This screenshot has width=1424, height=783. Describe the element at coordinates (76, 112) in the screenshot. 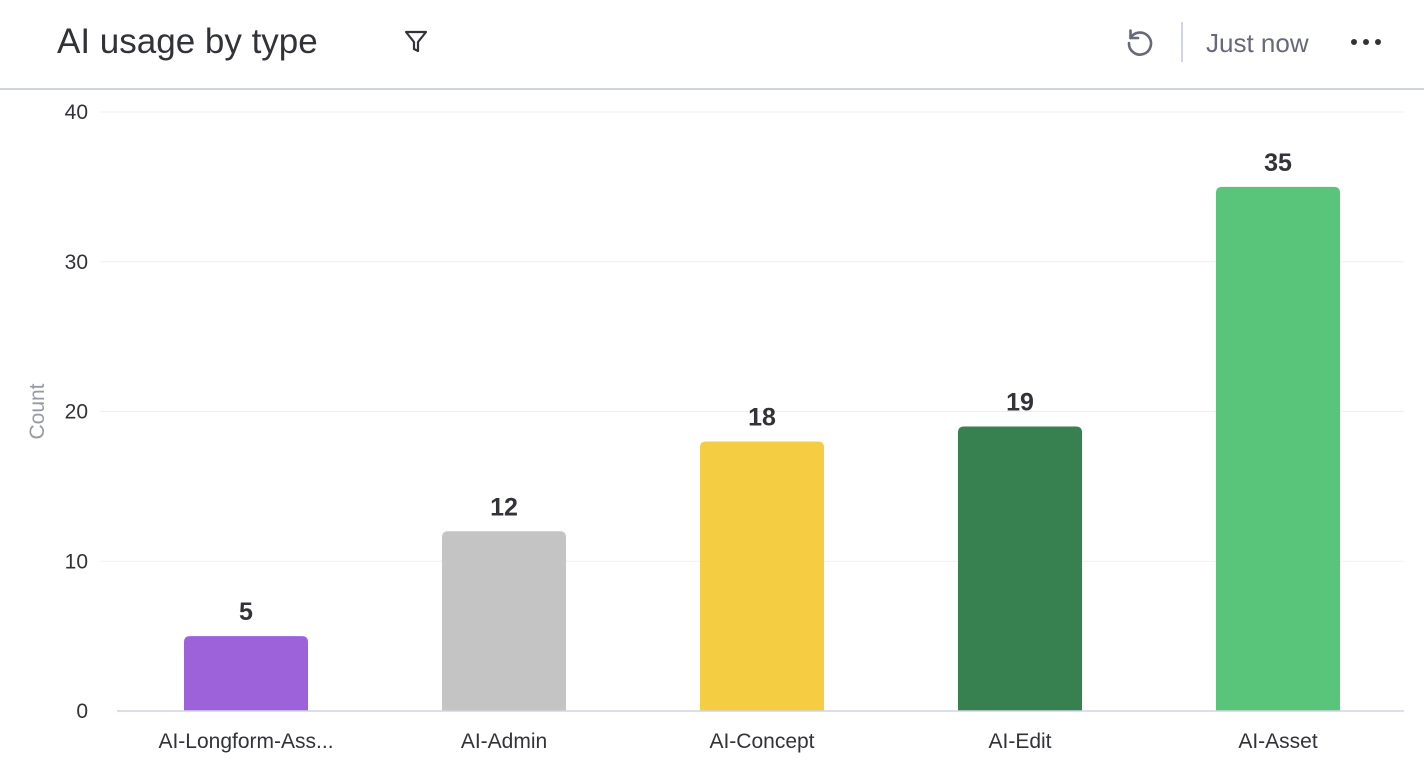

I see `y-tick-label: 40` at that location.